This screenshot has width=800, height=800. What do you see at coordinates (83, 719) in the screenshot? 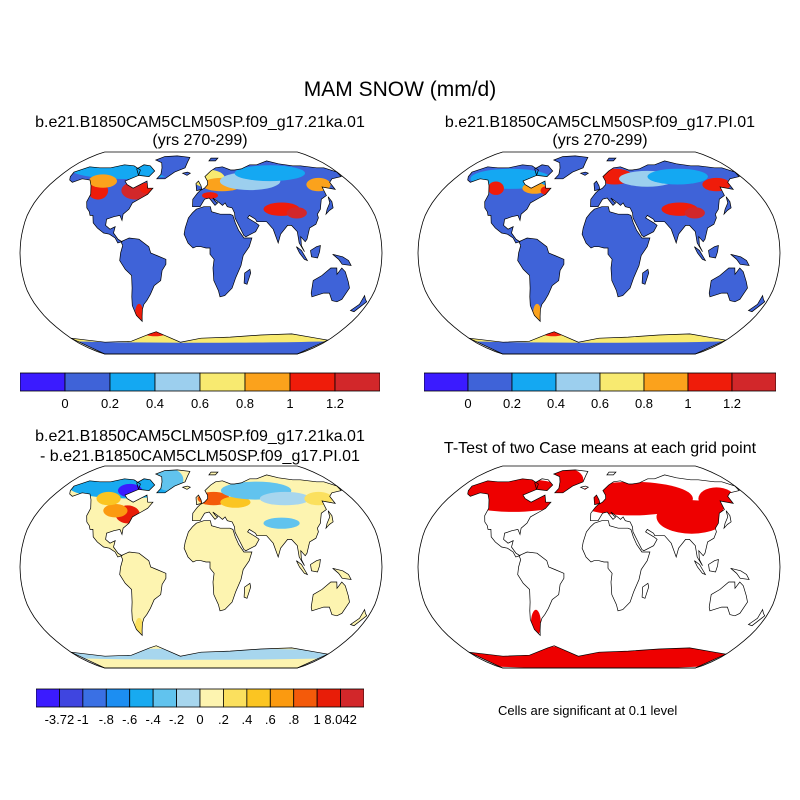
I see `colorbar-tick-label: -1` at bounding box center [83, 719].